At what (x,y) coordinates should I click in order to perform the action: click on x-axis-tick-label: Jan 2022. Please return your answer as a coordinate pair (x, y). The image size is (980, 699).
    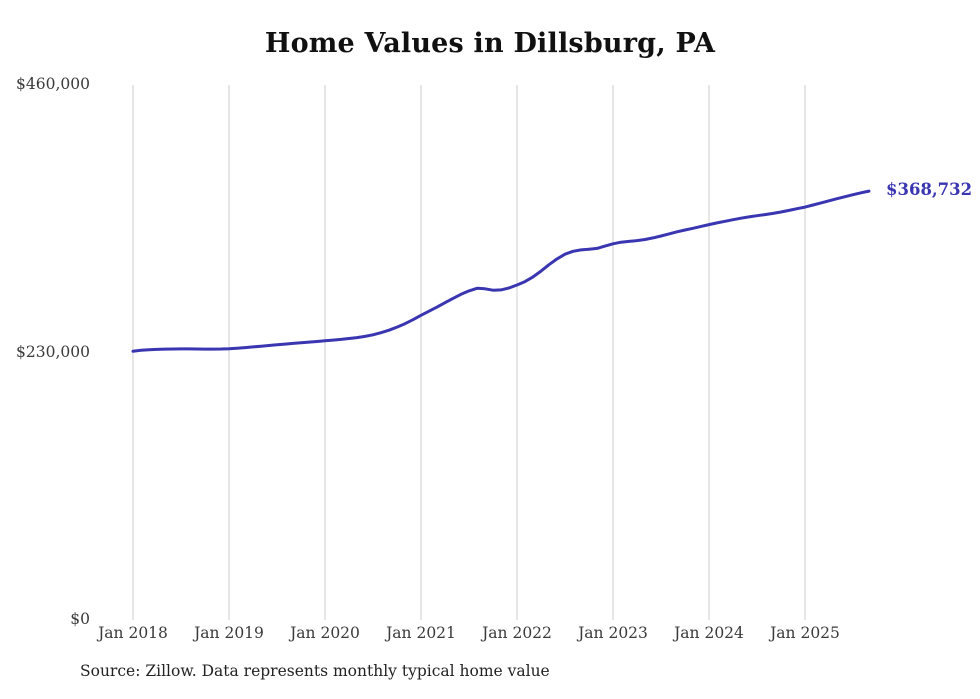
    Looking at the image, I should click on (517, 633).